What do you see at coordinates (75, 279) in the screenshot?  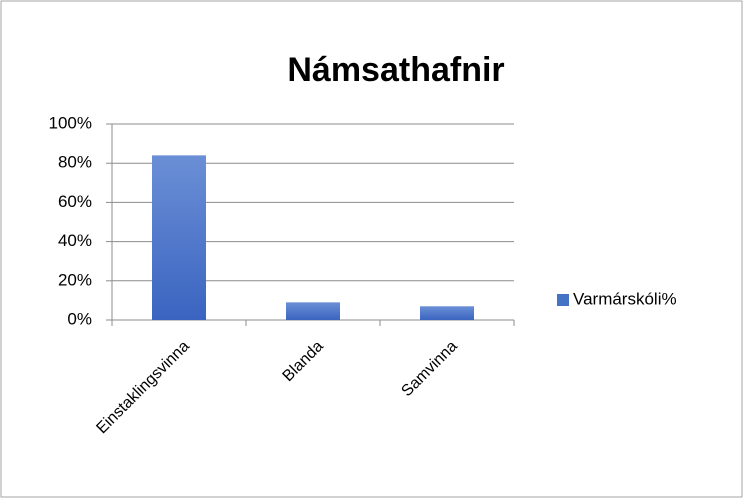 I see `y-tick-label: 20%` at bounding box center [75, 279].